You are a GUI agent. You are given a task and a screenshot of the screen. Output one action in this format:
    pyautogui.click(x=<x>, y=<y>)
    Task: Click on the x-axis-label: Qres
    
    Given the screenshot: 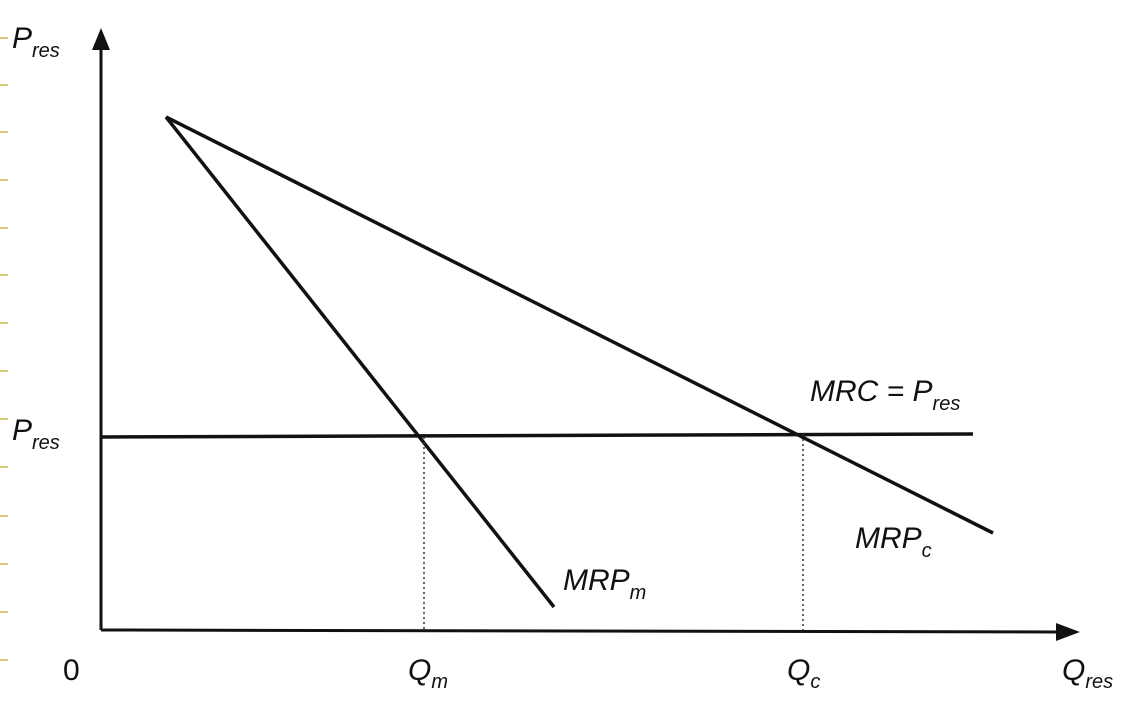 What is the action you would take?
    pyautogui.click(x=1087, y=673)
    